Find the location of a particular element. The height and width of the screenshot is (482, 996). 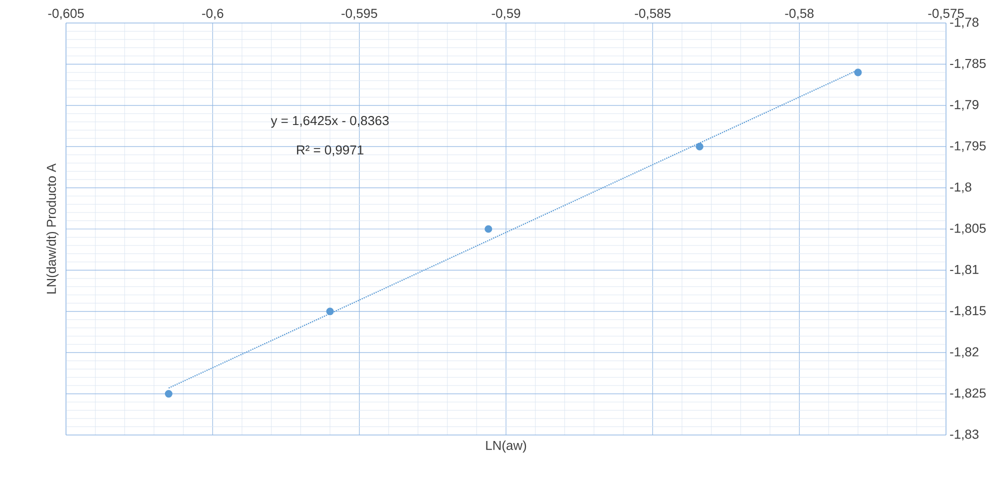

x-tick-label: -0,59 is located at coordinates (506, 14).